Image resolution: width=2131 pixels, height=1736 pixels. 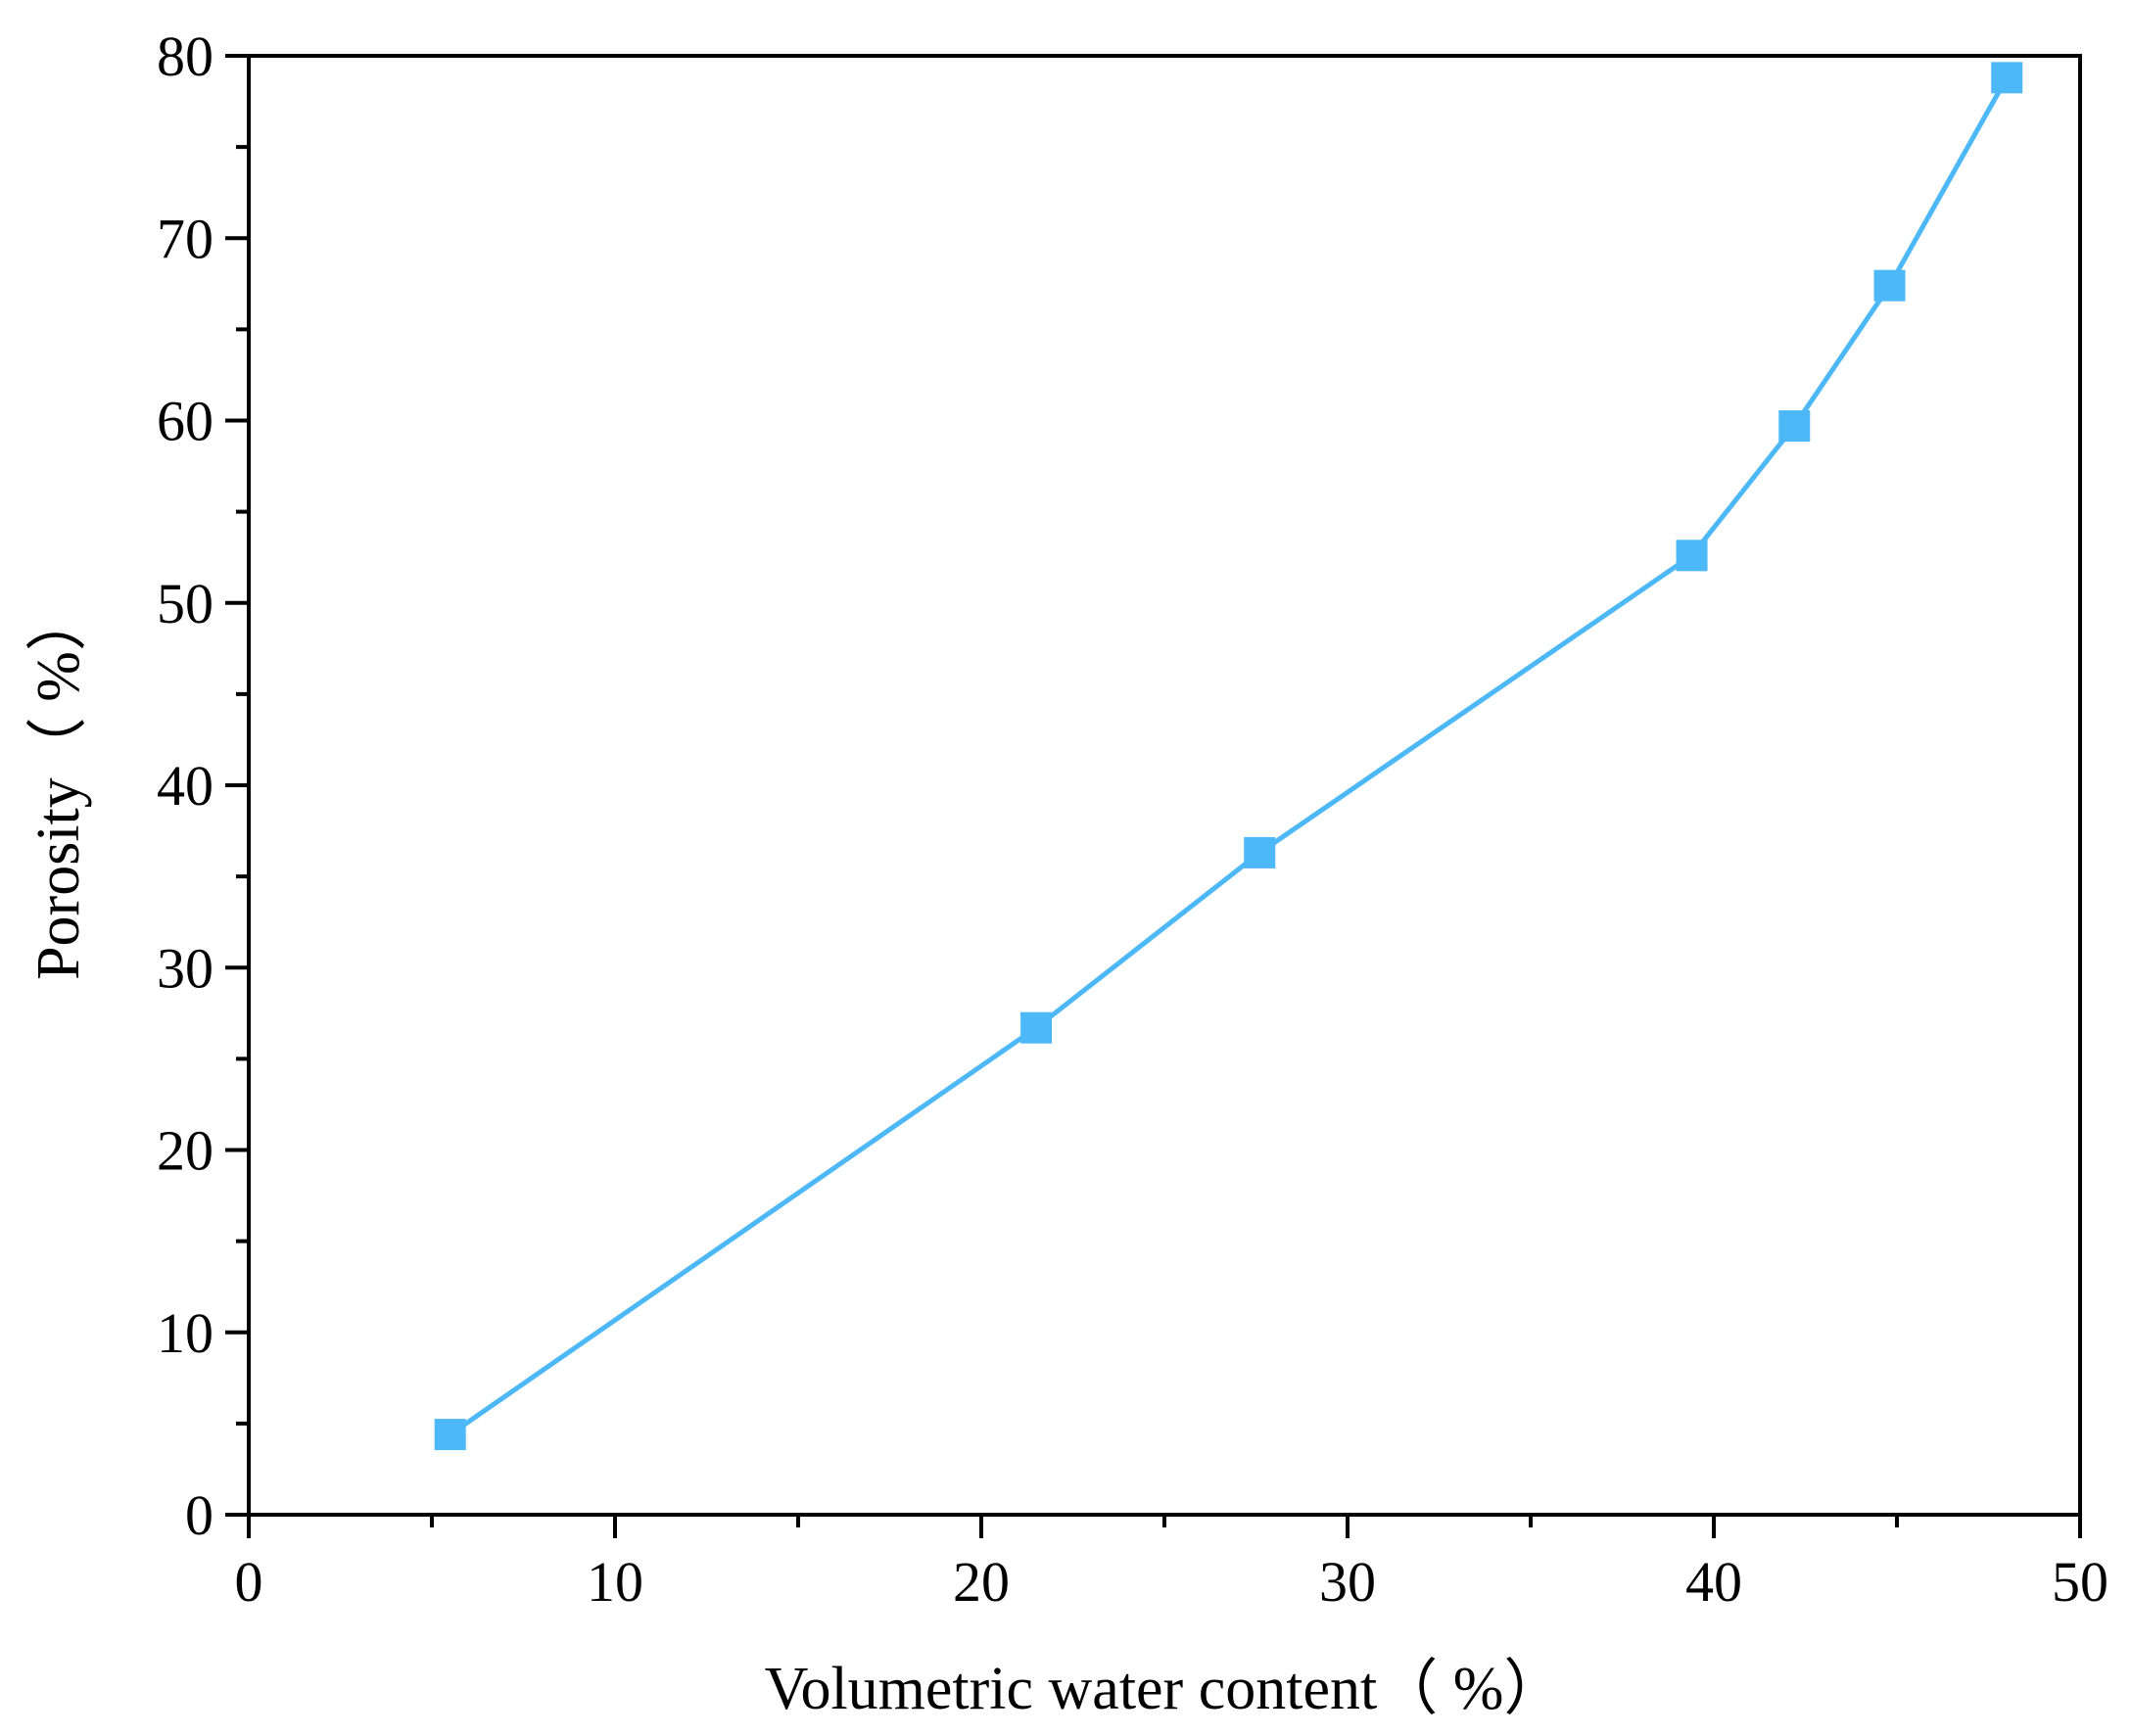 I want to click on y-tick-label: 20, so click(x=185, y=1151).